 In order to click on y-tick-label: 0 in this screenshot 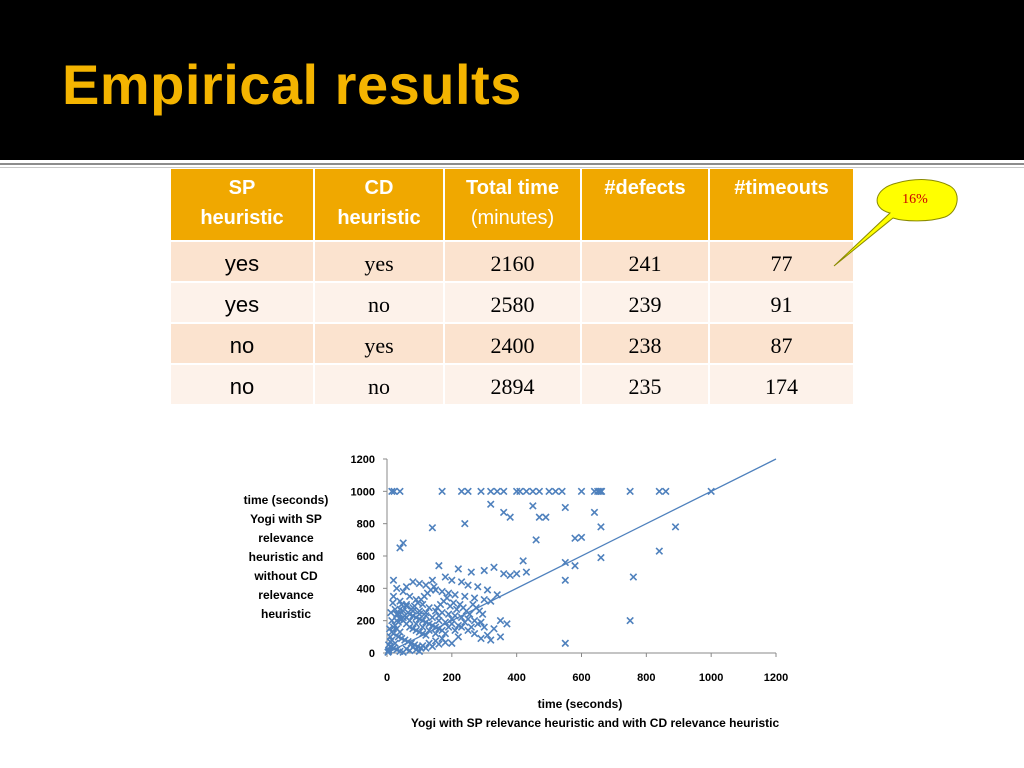, I will do `click(372, 654)`.